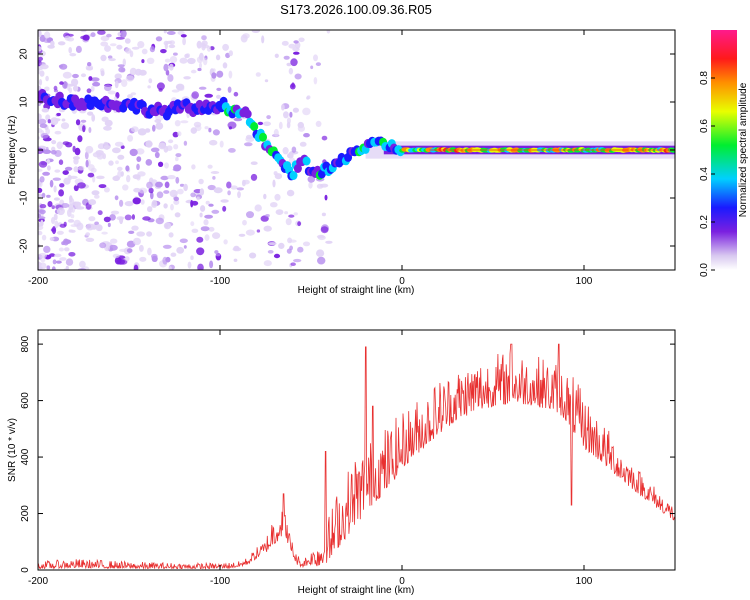 Image resolution: width=750 pixels, height=600 pixels. Describe the element at coordinates (24, 102) in the screenshot. I see `spectrogram-ytick-label: 10` at that location.